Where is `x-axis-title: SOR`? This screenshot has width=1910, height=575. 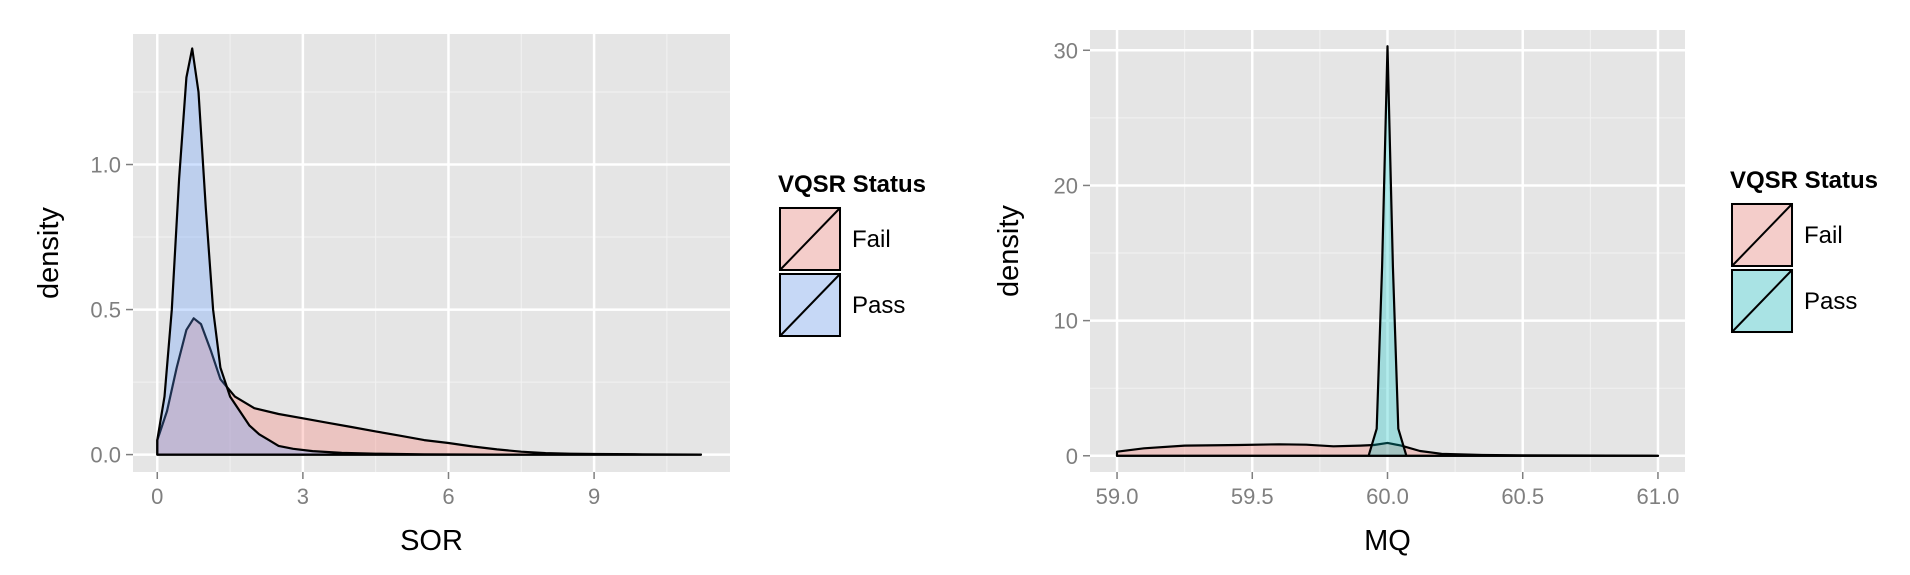
x-axis-title: SOR is located at coordinates (431, 541).